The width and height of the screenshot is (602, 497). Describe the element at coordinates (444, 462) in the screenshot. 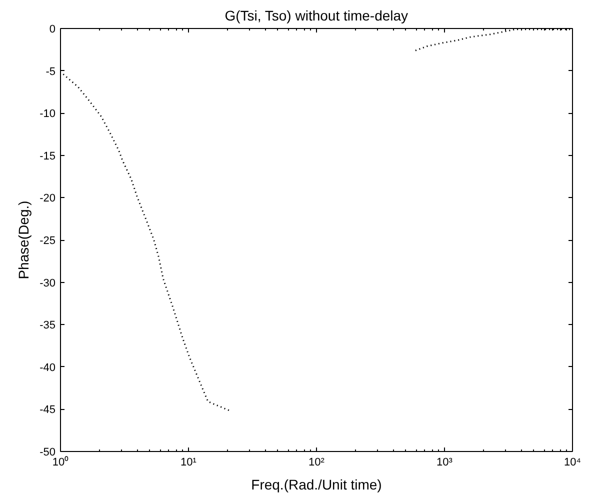

I see `x-tick-label: 10³` at that location.